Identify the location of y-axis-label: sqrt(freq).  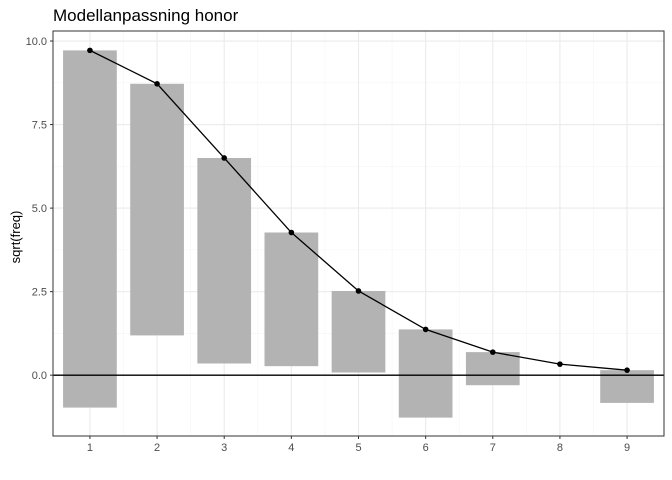
(15, 237).